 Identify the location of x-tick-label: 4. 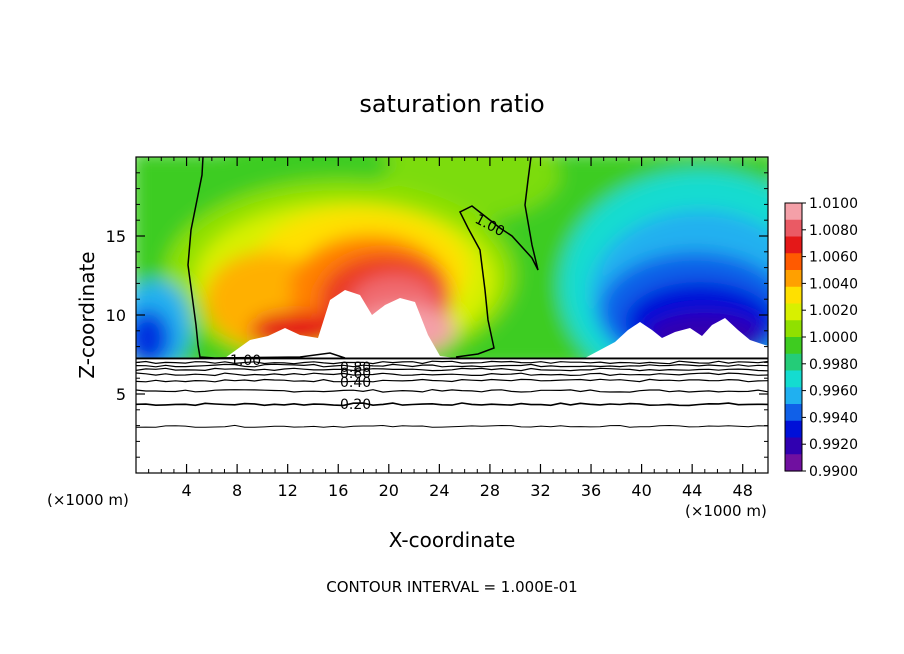
(186, 490).